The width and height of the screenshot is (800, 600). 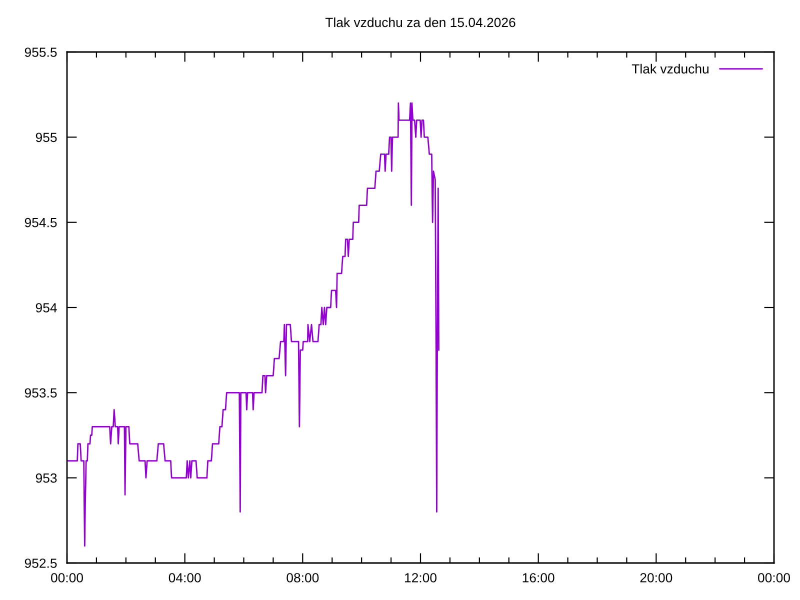 What do you see at coordinates (40, 52) in the screenshot?
I see `y-tick-label: 955.5` at bounding box center [40, 52].